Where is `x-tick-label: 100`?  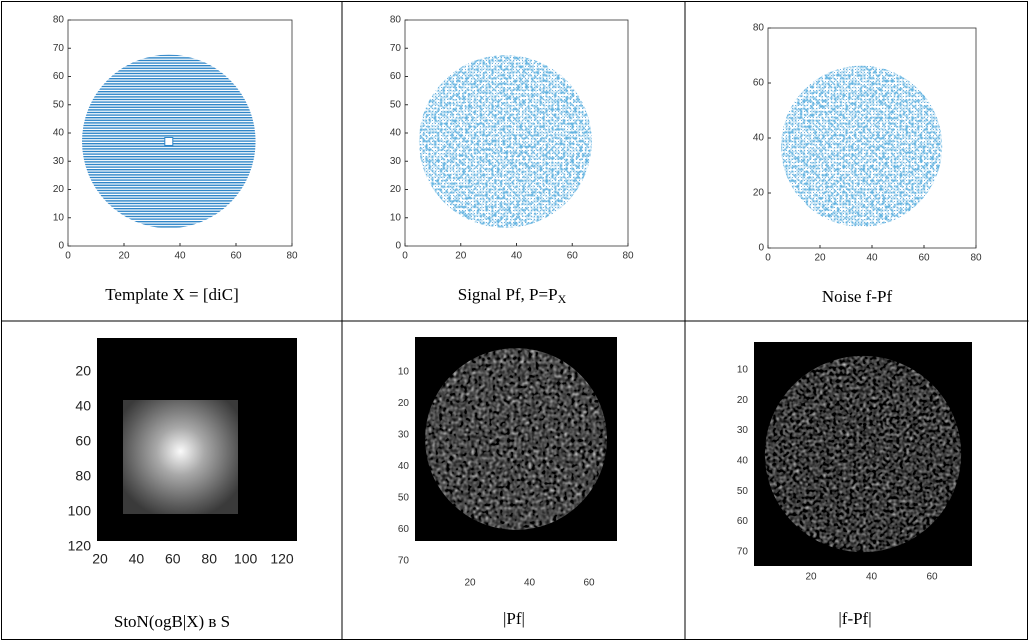 x-tick-label: 100 is located at coordinates (246, 559).